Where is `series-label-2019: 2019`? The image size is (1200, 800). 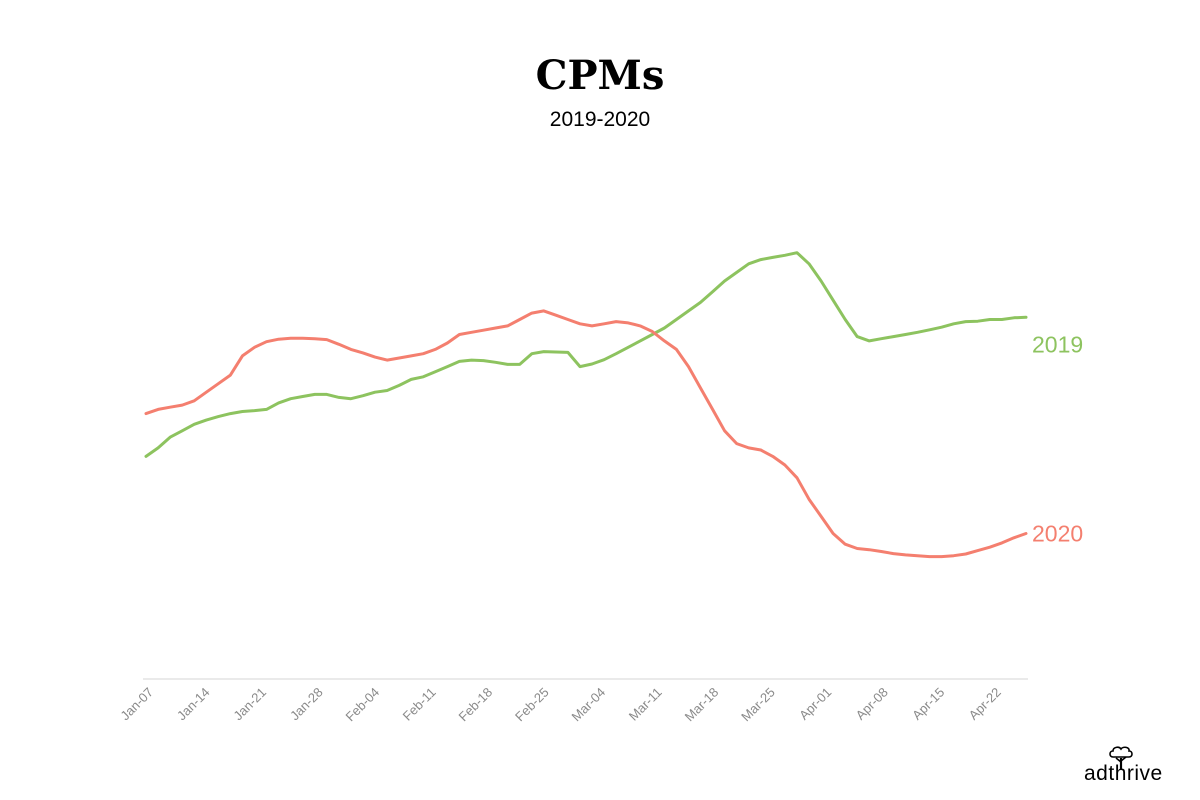 series-label-2019: 2019 is located at coordinates (1057, 344).